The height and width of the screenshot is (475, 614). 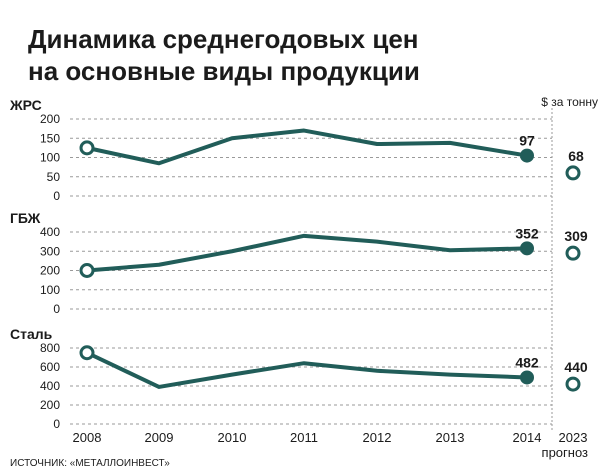 What do you see at coordinates (569, 102) in the screenshot?
I see `unit-label: $ за тонну` at bounding box center [569, 102].